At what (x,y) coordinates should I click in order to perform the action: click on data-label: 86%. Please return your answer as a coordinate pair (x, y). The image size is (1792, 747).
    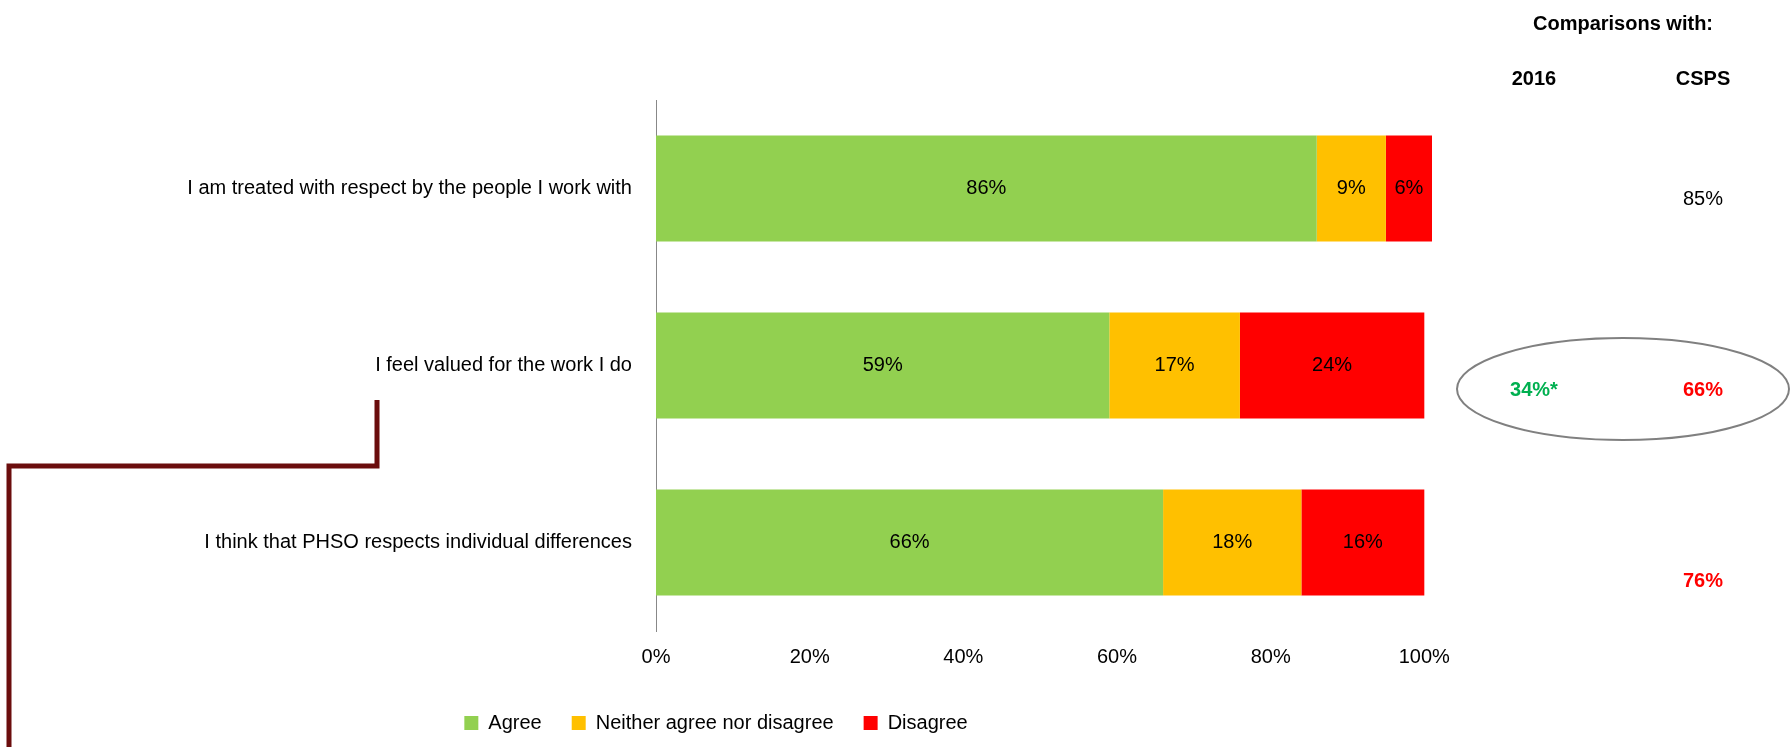
    Looking at the image, I should click on (986, 187).